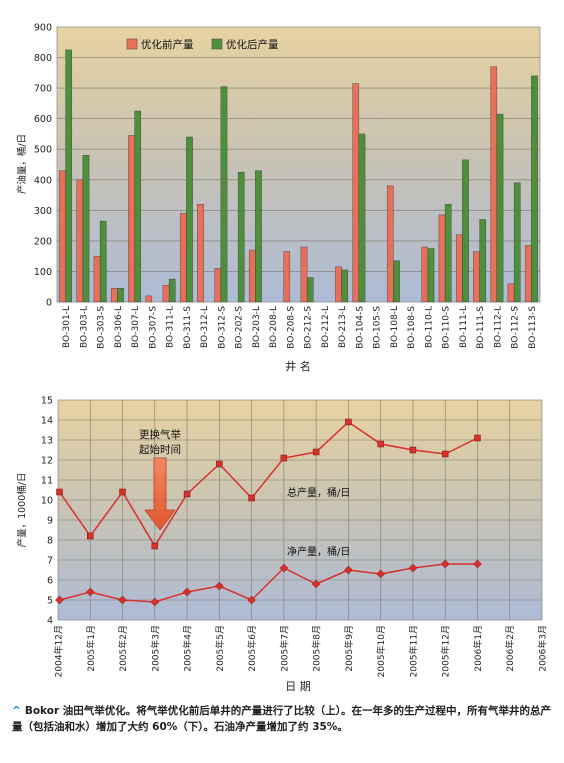  I want to click on bar-y-tick-label: 800, so click(43, 58).